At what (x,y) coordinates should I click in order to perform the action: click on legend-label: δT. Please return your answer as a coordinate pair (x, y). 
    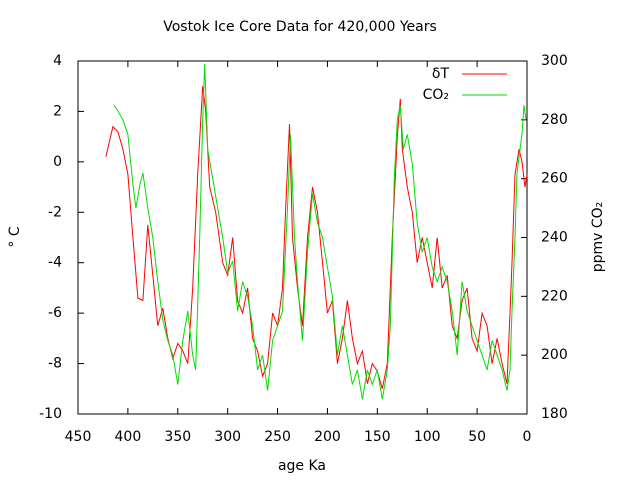
    Looking at the image, I should click on (441, 74).